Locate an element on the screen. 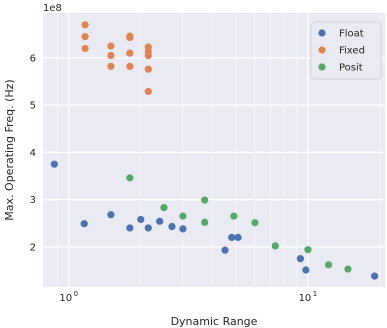 This screenshot has height=328, width=387. y-tick-label: 2 is located at coordinates (33, 247).